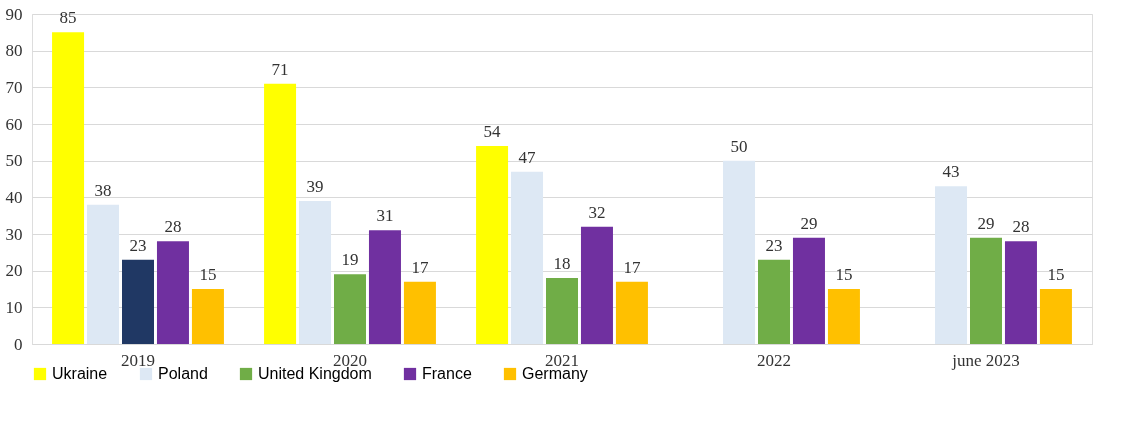  I want to click on legend-label: Ukraine, so click(80, 373).